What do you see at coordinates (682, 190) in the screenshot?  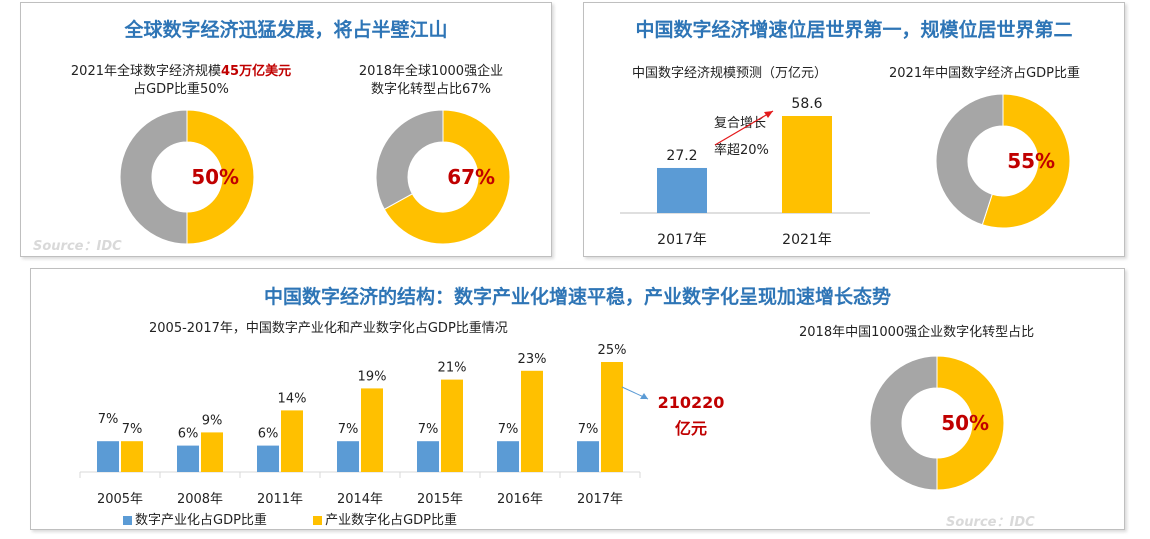 I see `scale-bar-2017年` at bounding box center [682, 190].